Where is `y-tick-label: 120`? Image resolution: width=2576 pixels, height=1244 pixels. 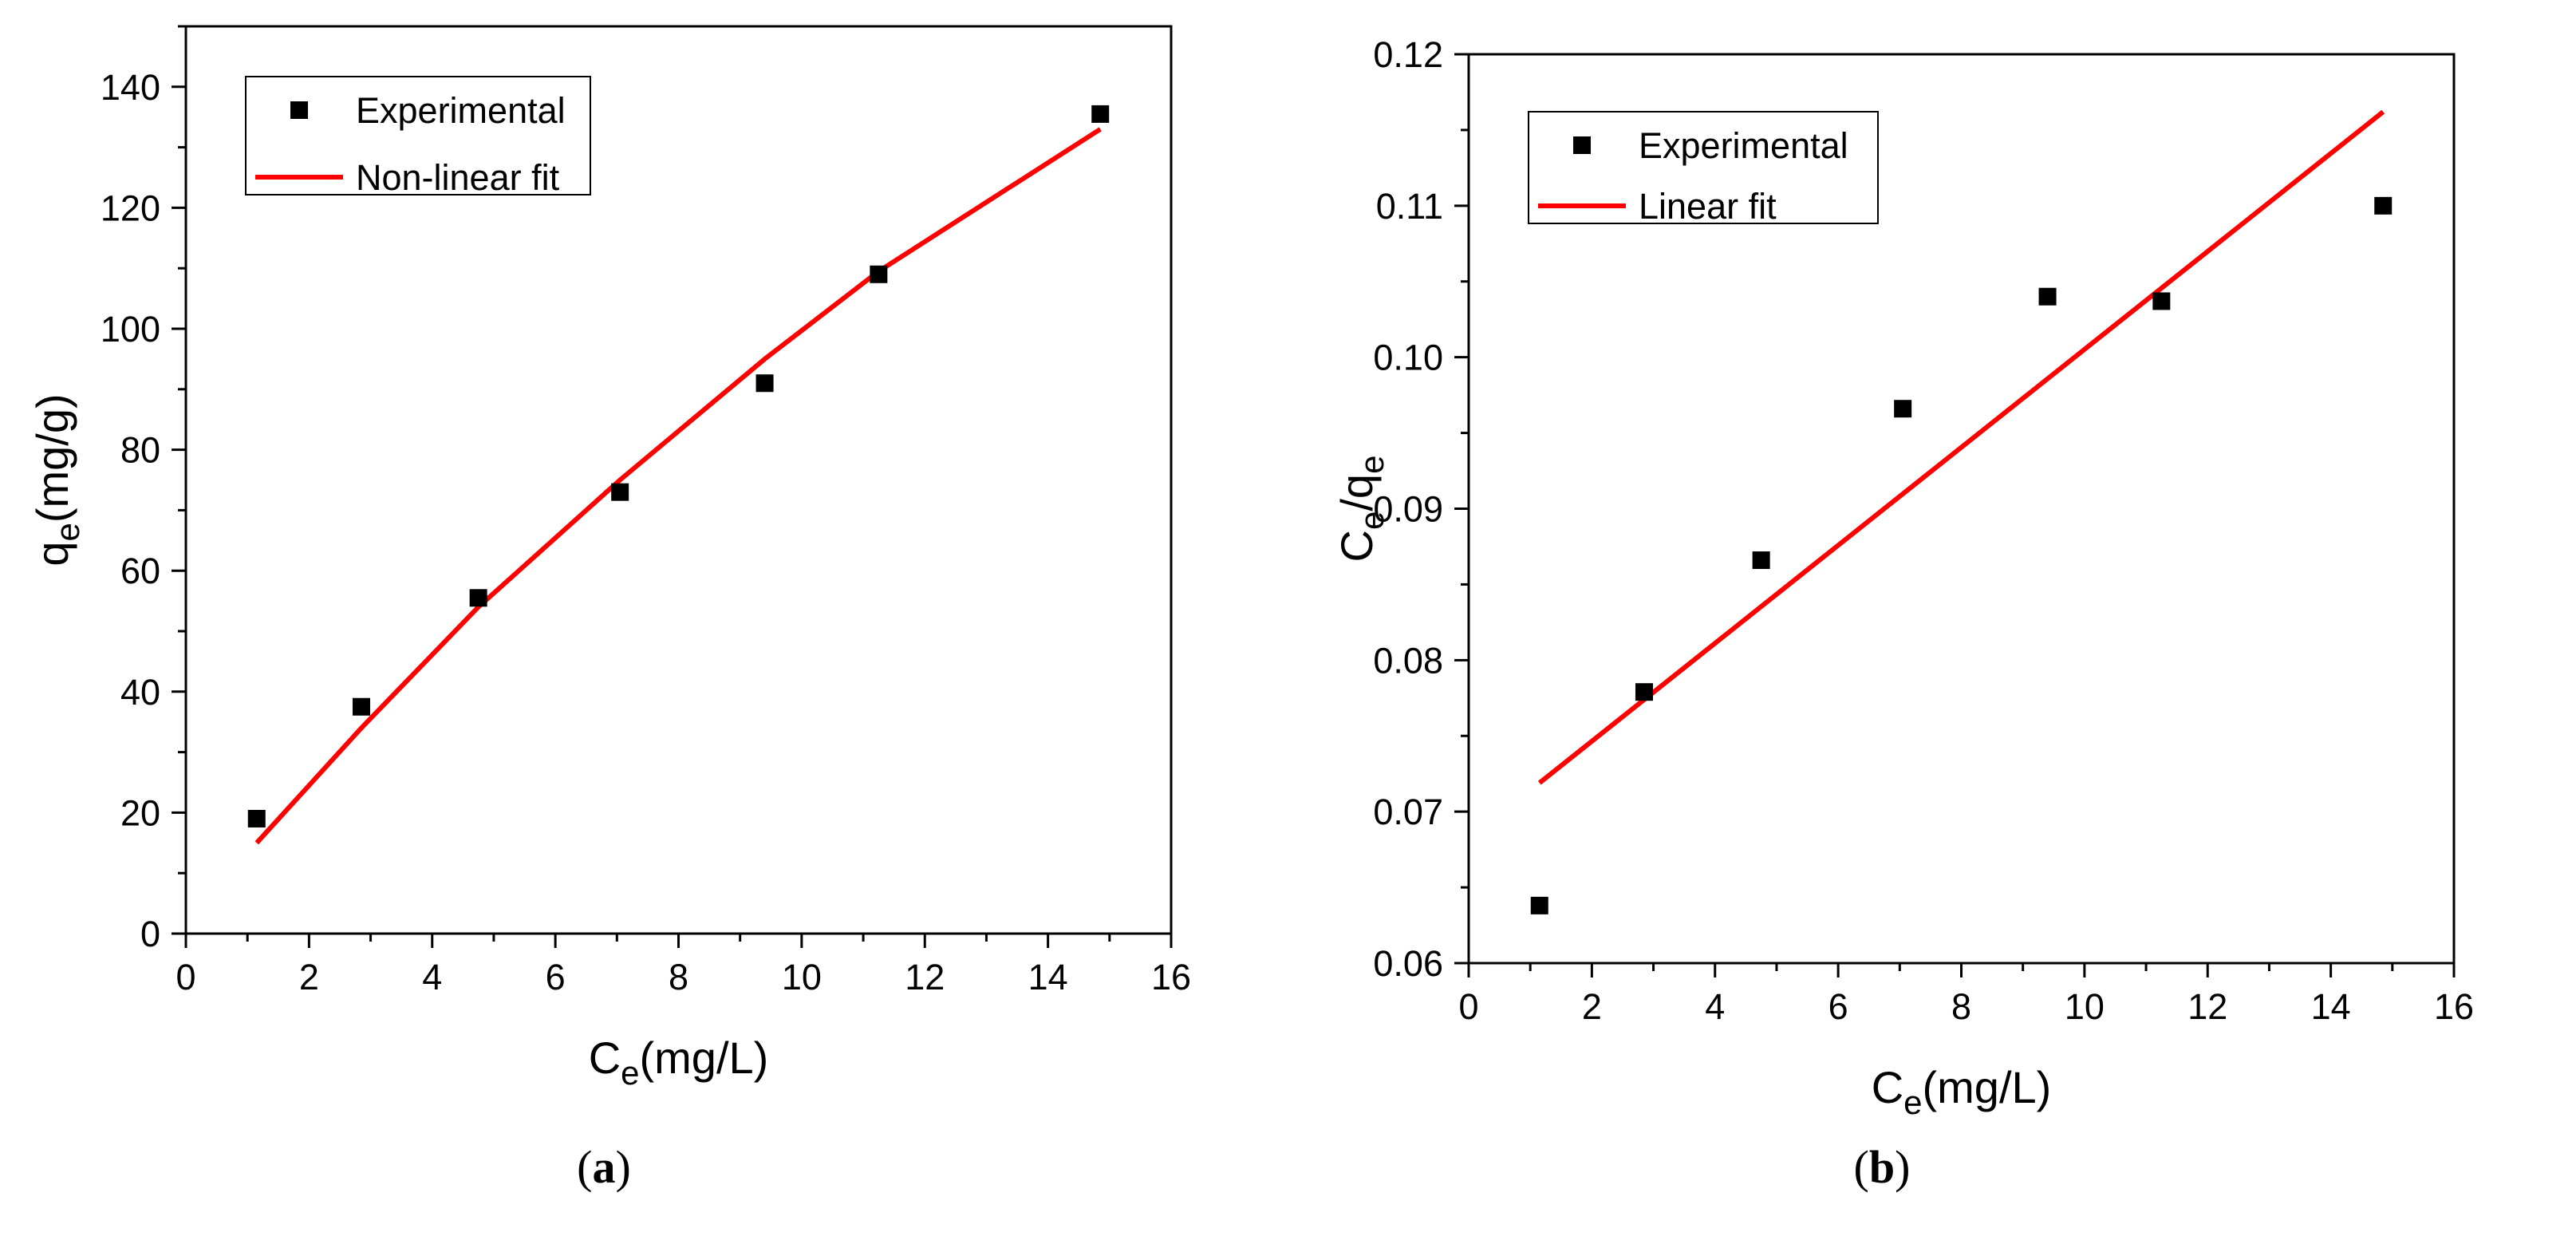 y-tick-label: 120 is located at coordinates (130, 208).